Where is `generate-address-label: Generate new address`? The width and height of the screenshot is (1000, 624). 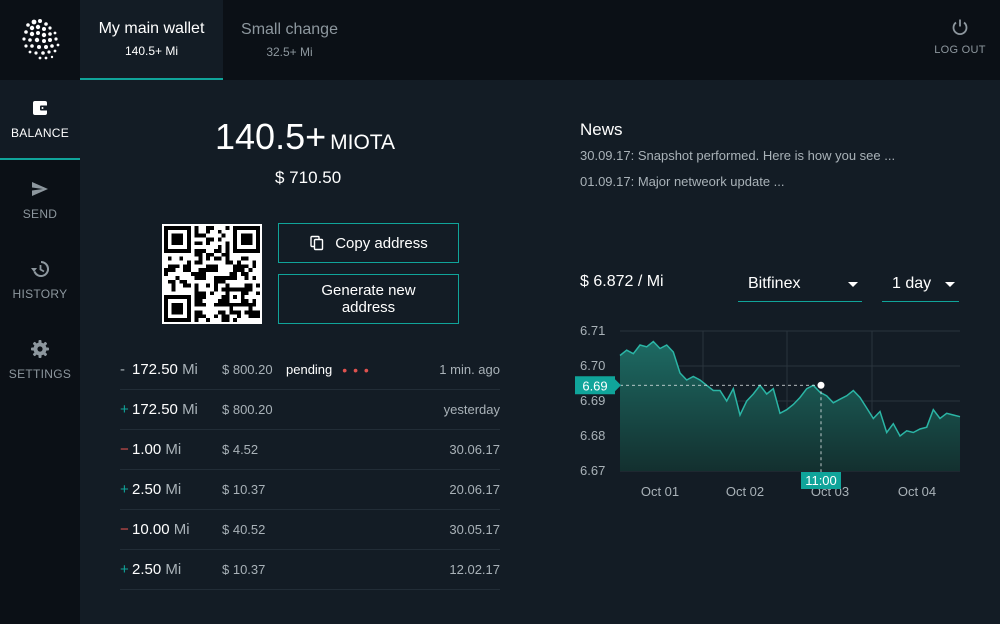
generate-address-label: Generate new address is located at coordinates (368, 299).